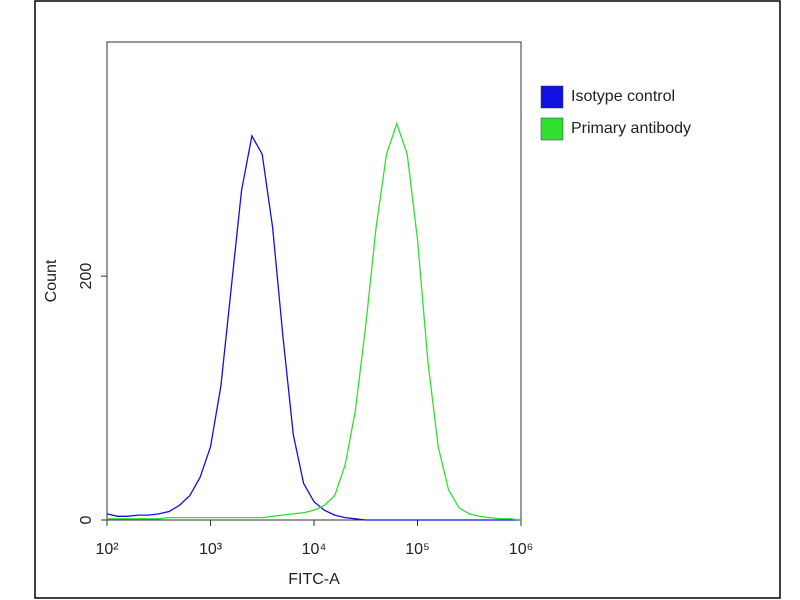 This screenshot has height=600, width=800. Describe the element at coordinates (314, 579) in the screenshot. I see `x-axis-label: FITC-A` at that location.